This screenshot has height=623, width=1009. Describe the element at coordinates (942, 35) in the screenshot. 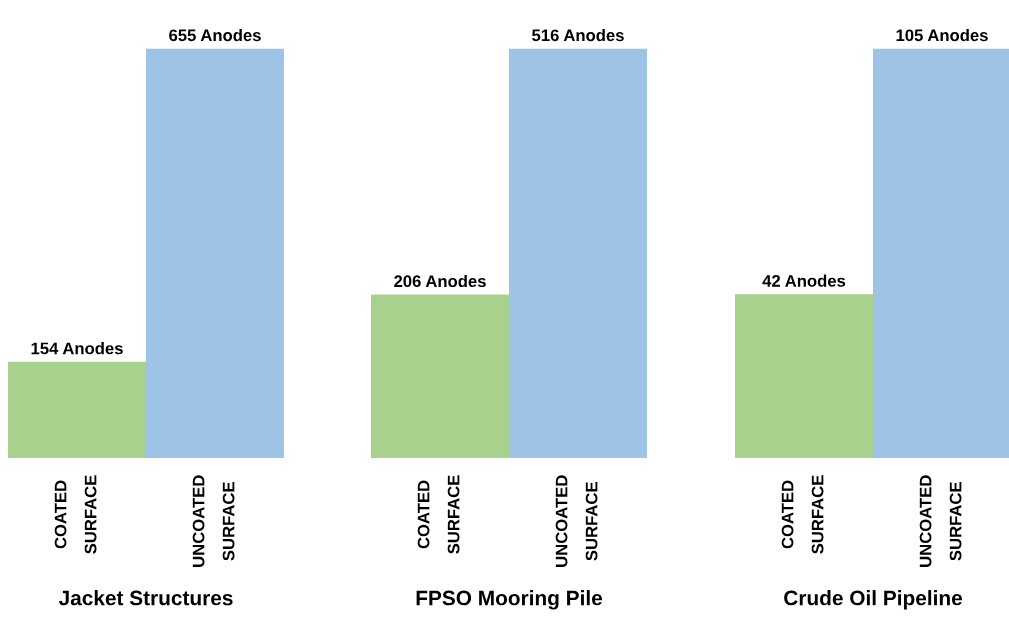

I see `data-label: 105 Anodes` at that location.